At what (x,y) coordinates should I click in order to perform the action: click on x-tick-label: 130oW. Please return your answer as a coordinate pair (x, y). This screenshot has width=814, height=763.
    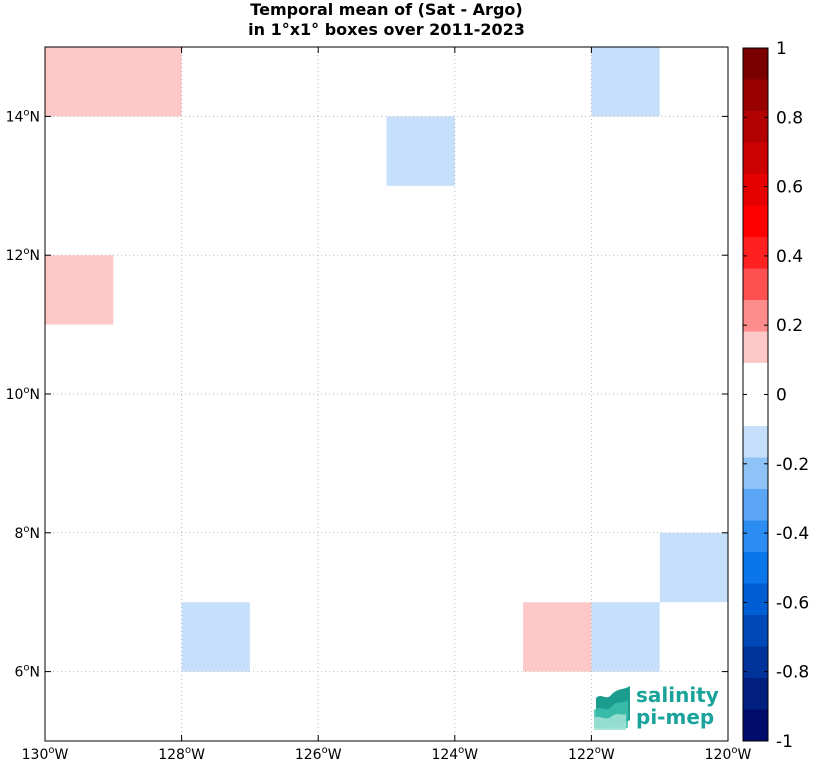
    Looking at the image, I should click on (45, 754).